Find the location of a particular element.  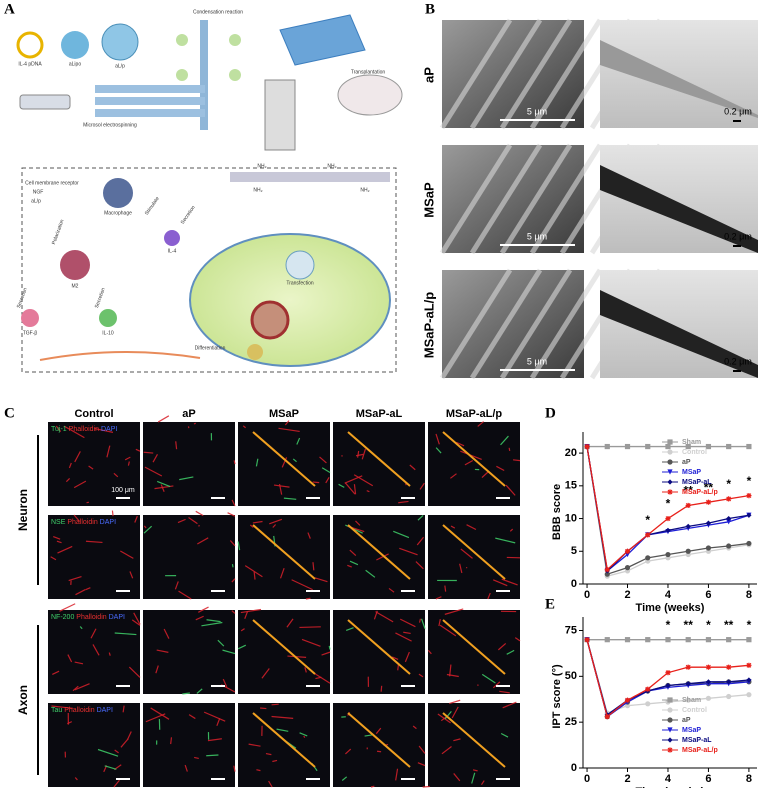

liposome is located at coordinates (75, 45).